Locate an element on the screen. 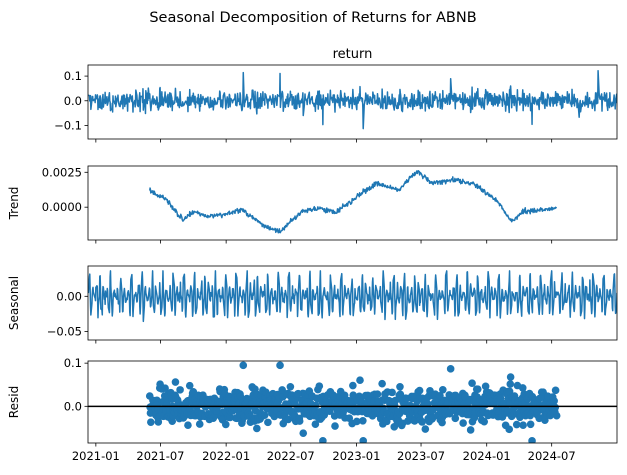 Image resolution: width=627 pixels, height=475 pixels. y-tick-label-trend: 0.0025 is located at coordinates (62, 172).